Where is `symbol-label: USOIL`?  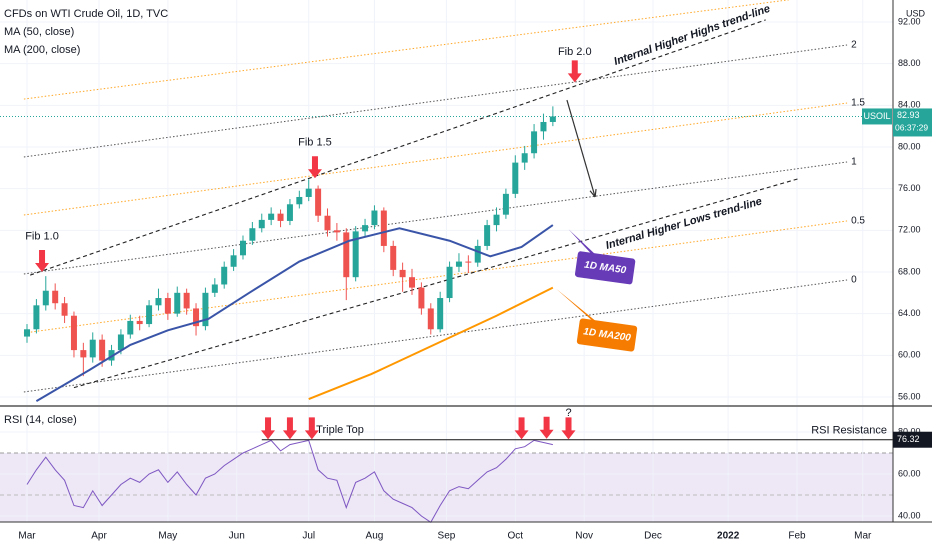
symbol-label: USOIL is located at coordinates (876, 116).